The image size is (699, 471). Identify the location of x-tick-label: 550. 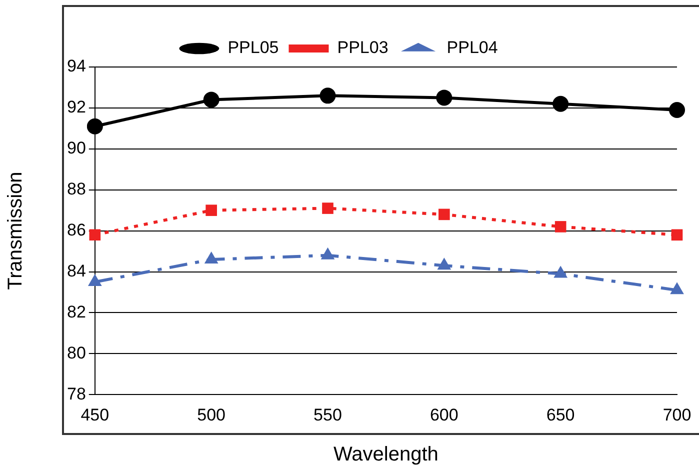
(328, 414).